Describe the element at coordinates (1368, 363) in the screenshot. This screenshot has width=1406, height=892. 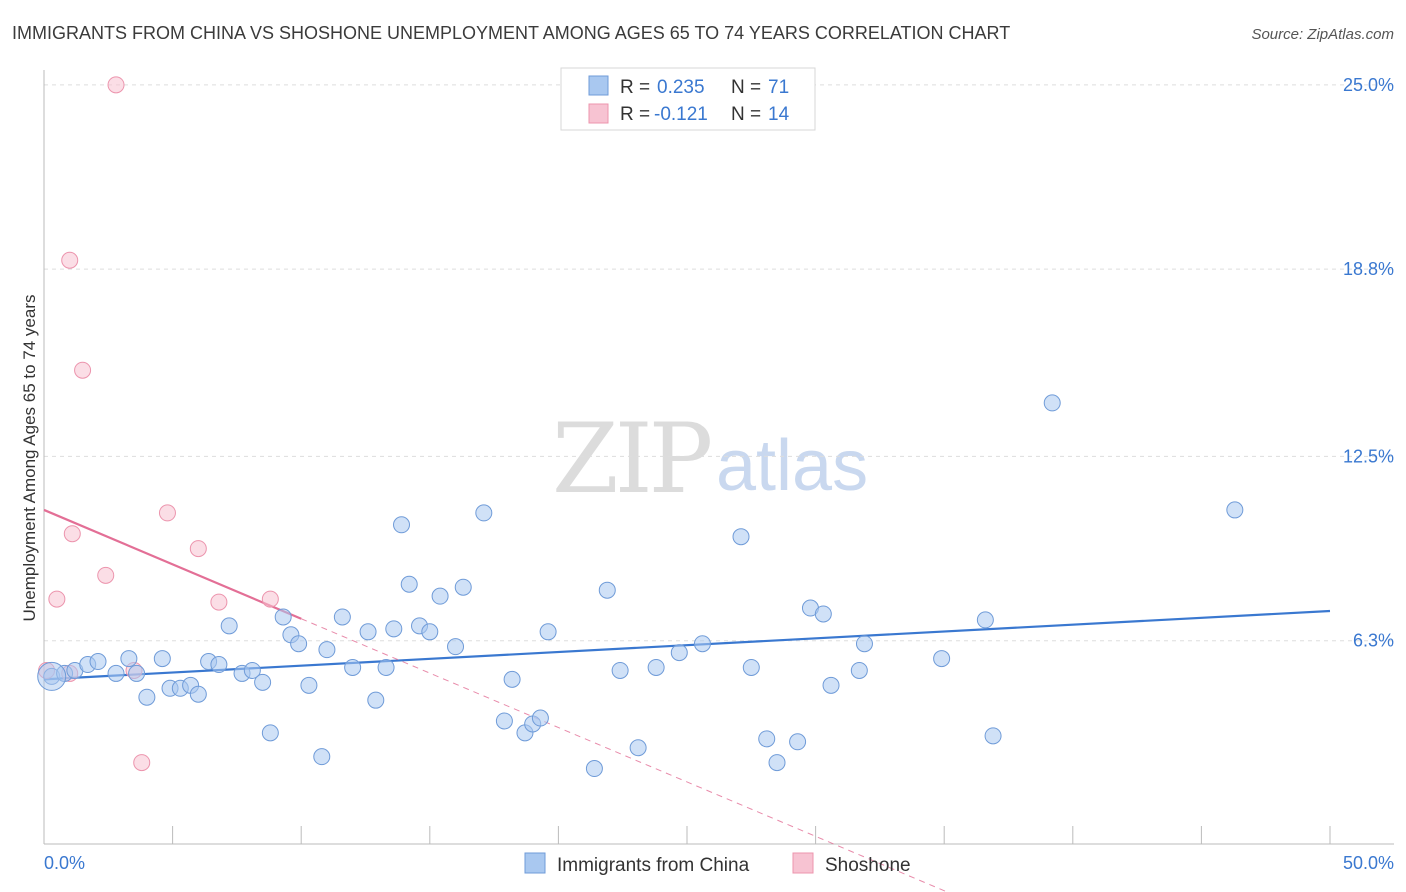
I see `y-axis-ticks: 6.3% 12.5% 18.8% 25.0%` at that location.